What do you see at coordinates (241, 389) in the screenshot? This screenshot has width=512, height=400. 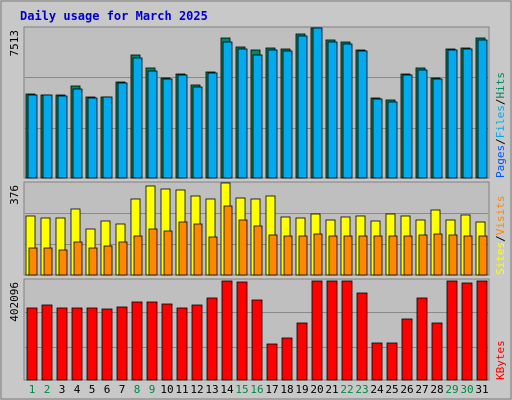 I see `day-label: 15` at bounding box center [241, 389].